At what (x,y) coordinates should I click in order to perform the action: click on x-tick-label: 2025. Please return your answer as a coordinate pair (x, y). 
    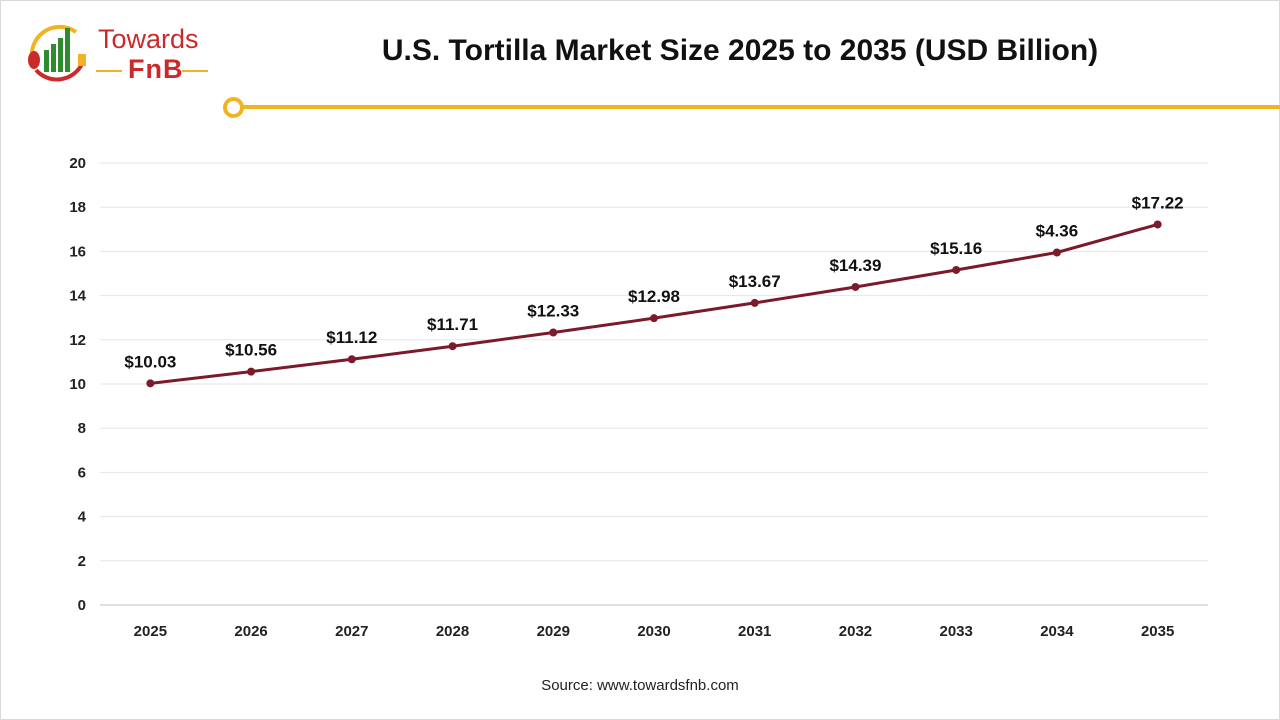
    Looking at the image, I should click on (150, 631).